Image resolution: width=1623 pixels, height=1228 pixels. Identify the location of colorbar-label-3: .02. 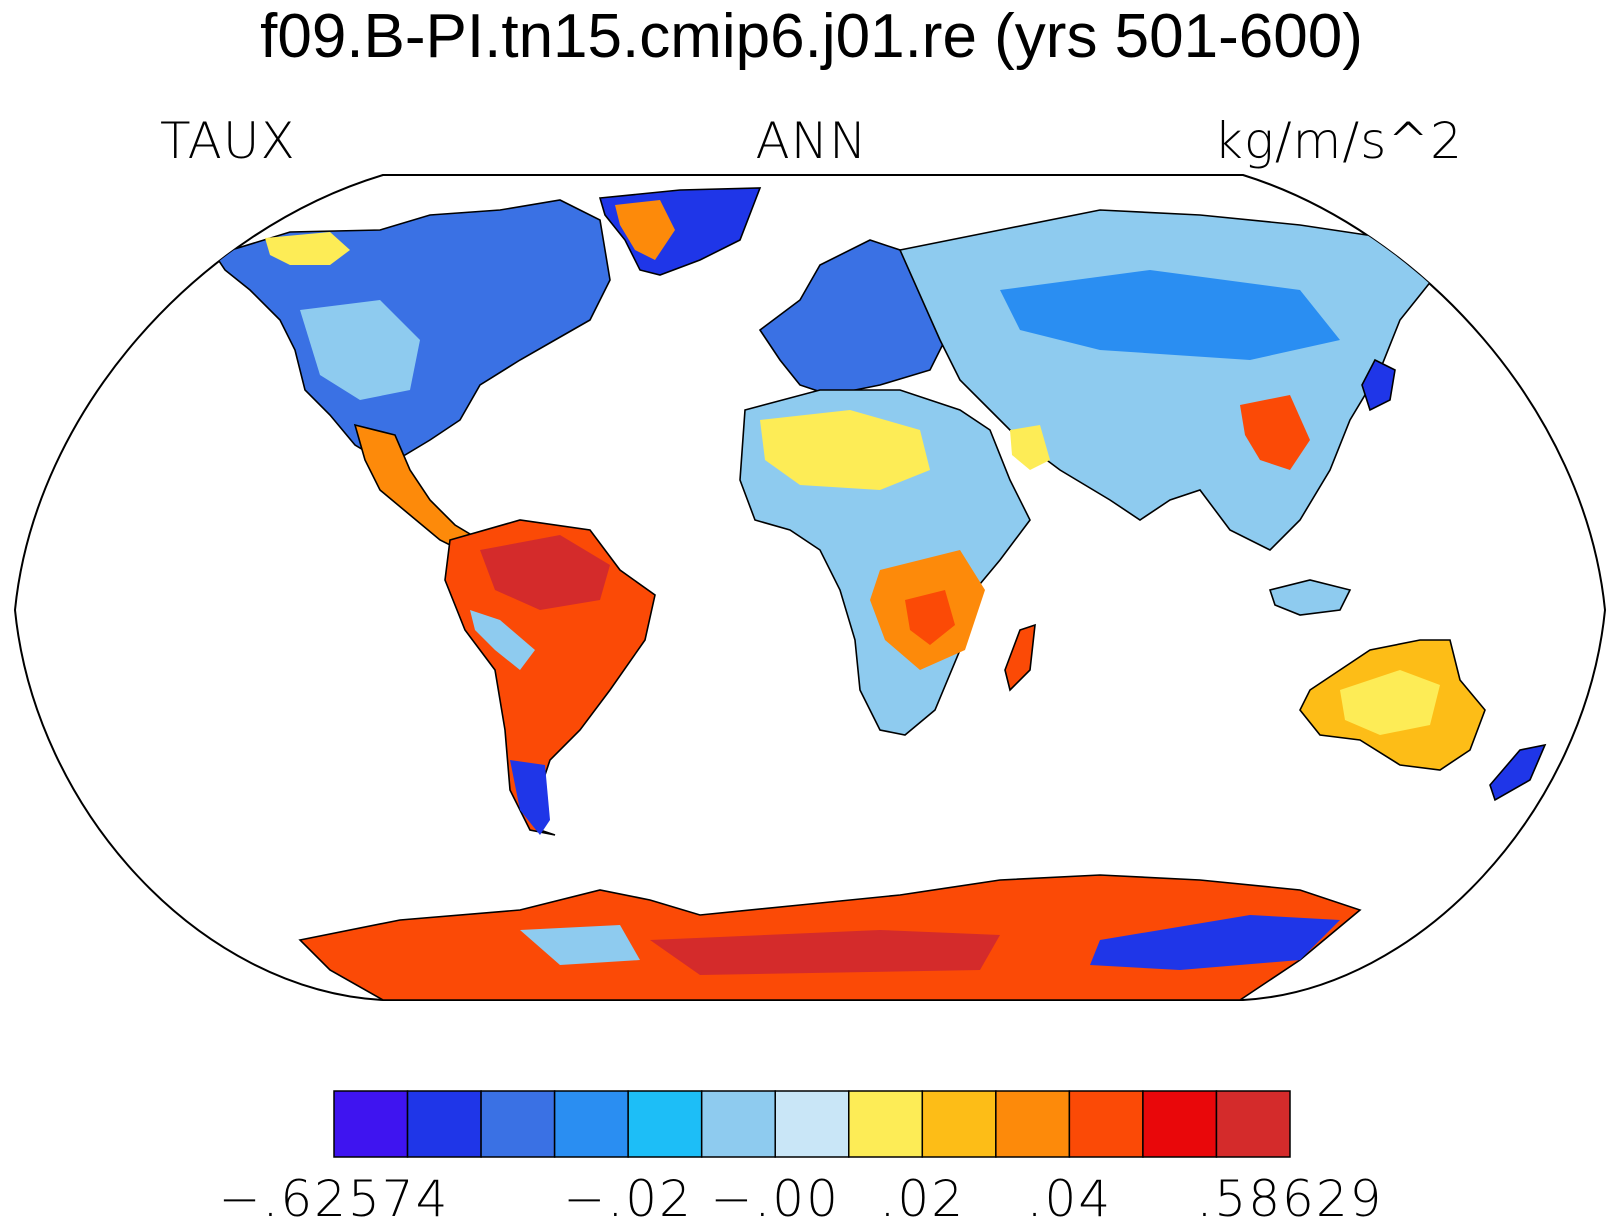
(922, 1199).